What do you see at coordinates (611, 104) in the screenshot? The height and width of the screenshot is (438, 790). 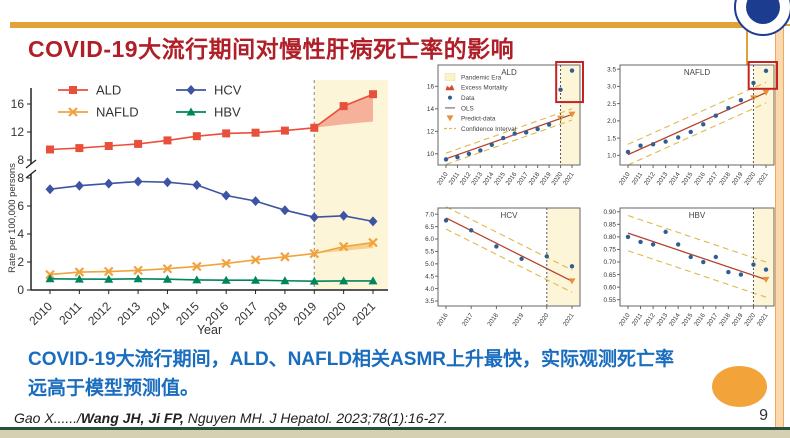 I see `svg-text: 2.5` at bounding box center [611, 104].